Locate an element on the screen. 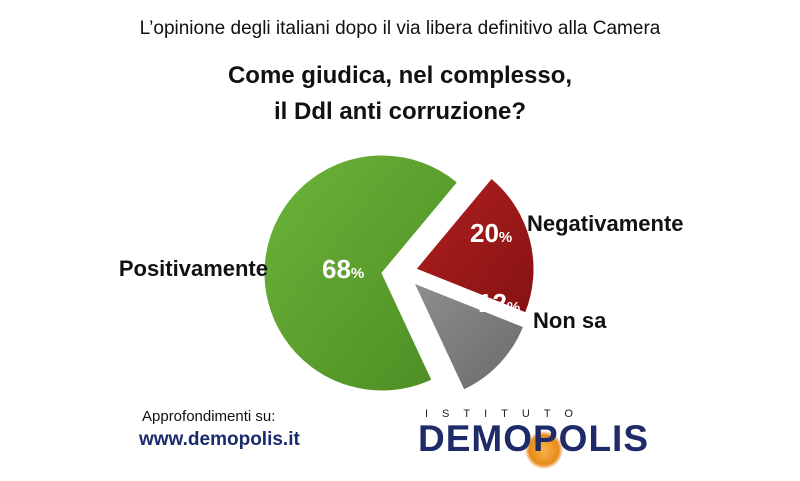  title-line-1: Come giudica, nel complesso, is located at coordinates (400, 75).